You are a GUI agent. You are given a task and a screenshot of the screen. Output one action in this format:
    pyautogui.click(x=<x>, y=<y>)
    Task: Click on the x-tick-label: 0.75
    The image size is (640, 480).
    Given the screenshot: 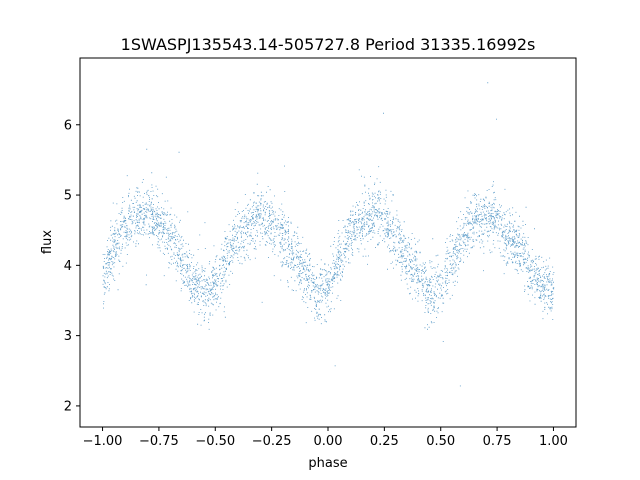 What is the action you would take?
    pyautogui.click(x=497, y=441)
    